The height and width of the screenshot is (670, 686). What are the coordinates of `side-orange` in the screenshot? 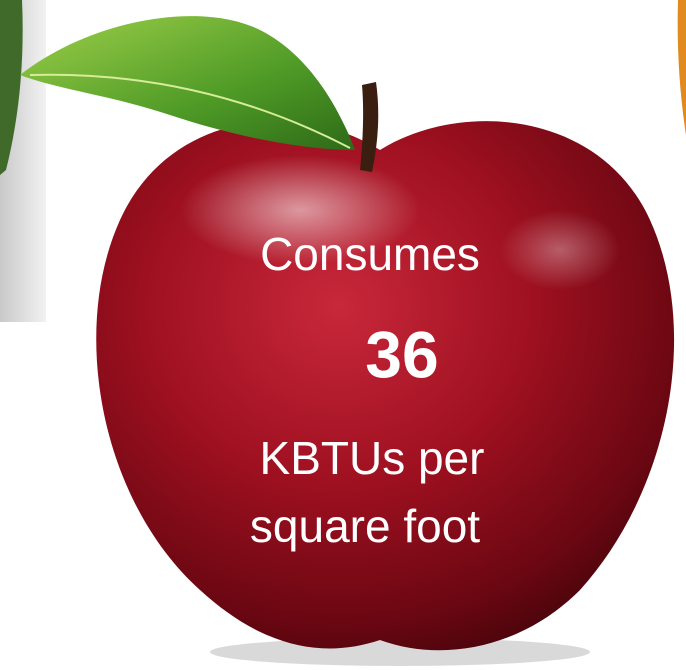 It's located at (681, 67).